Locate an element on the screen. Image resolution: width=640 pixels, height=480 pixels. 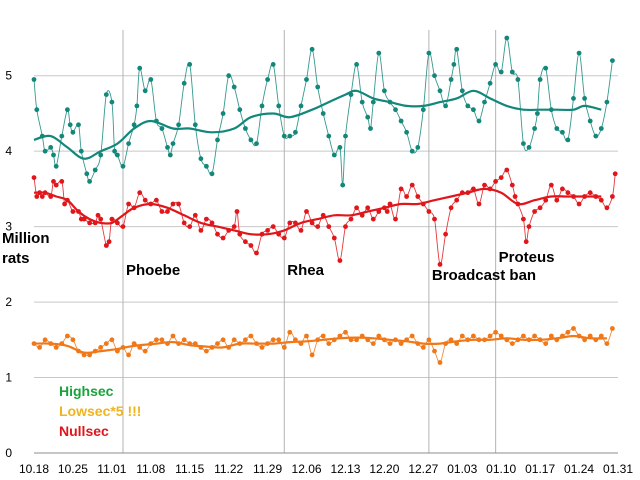
y-tick-label: 2 is located at coordinates (8, 302).